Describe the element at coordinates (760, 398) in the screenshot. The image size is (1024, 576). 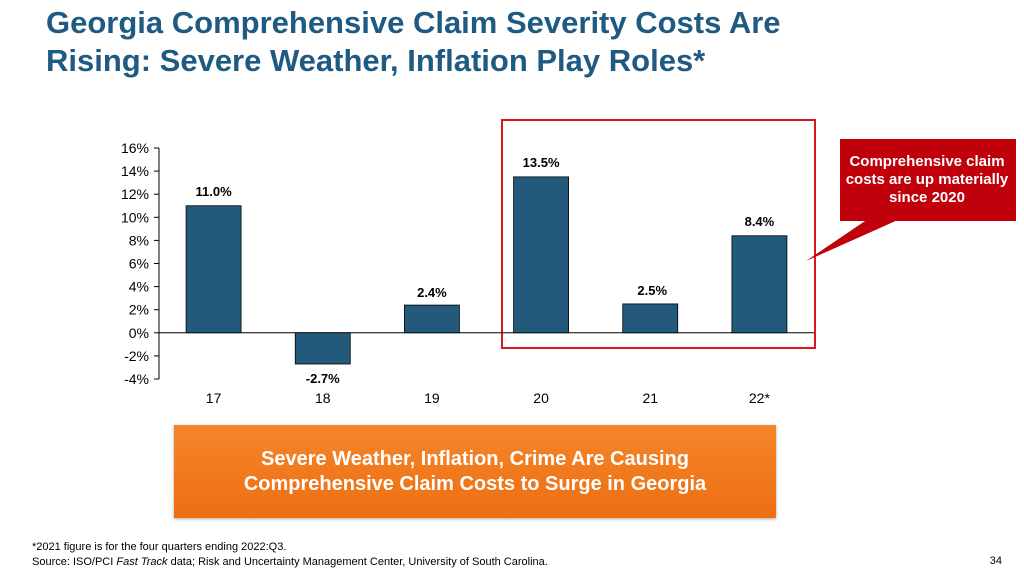
I see `x-tick-label: 22*` at that location.